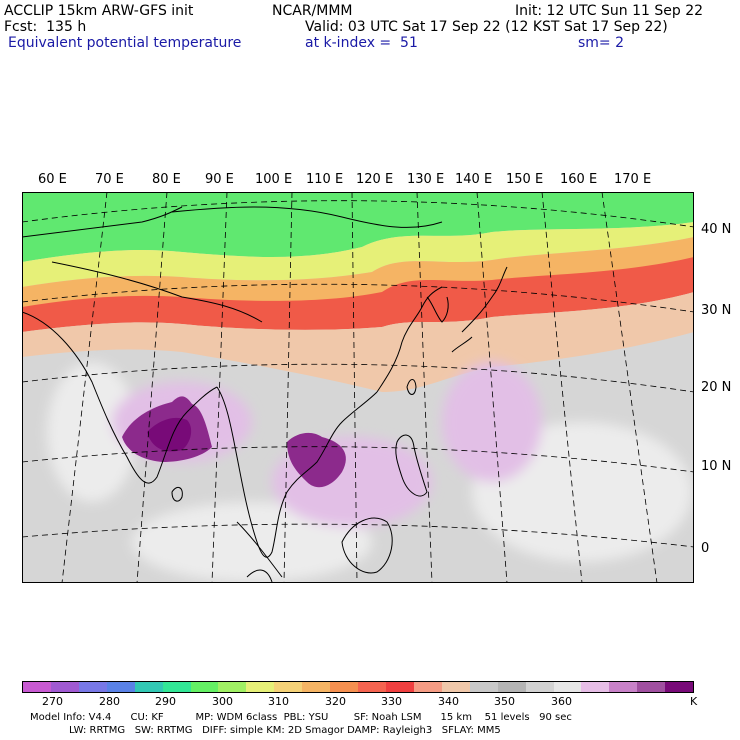 The image size is (740, 740). What do you see at coordinates (716, 310) in the screenshot?
I see `lat-label: 30 N` at bounding box center [716, 310].